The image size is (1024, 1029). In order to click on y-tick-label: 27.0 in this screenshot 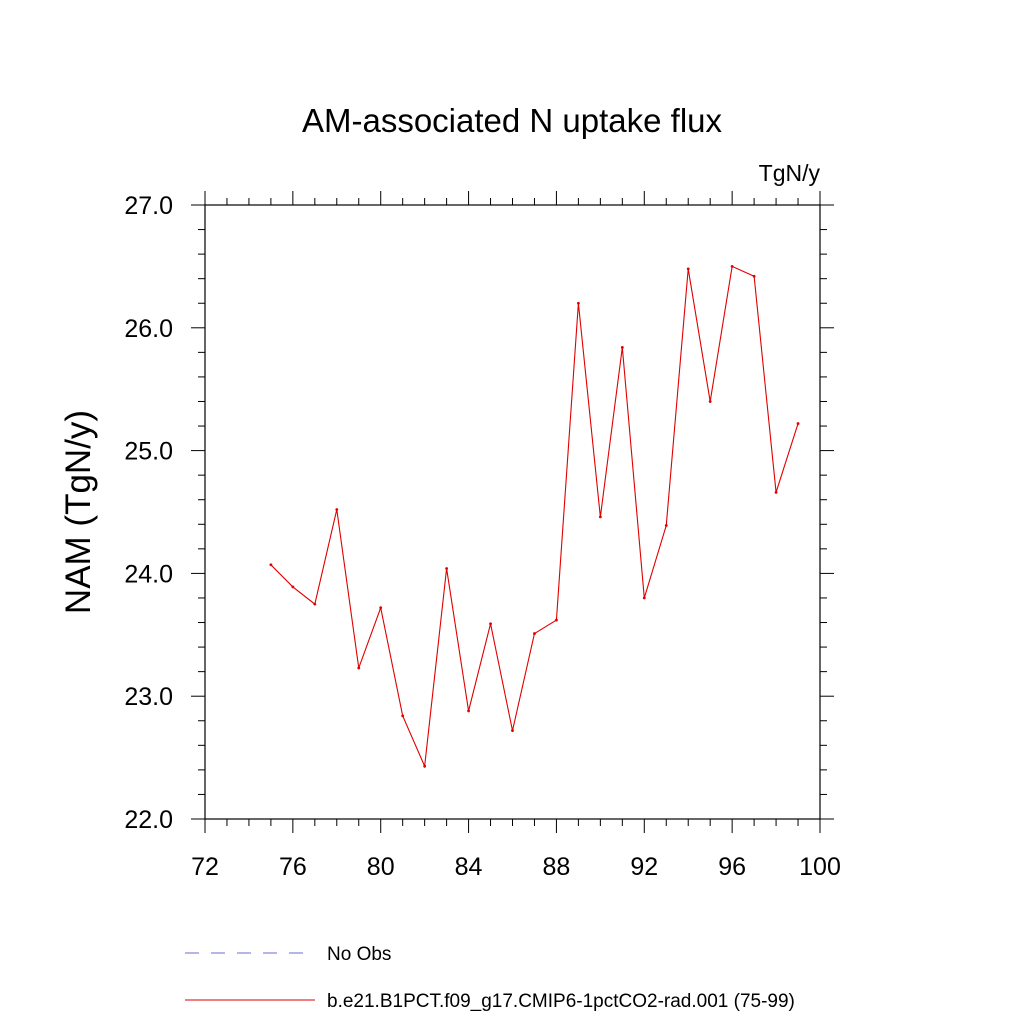, I will do `click(148, 206)`.